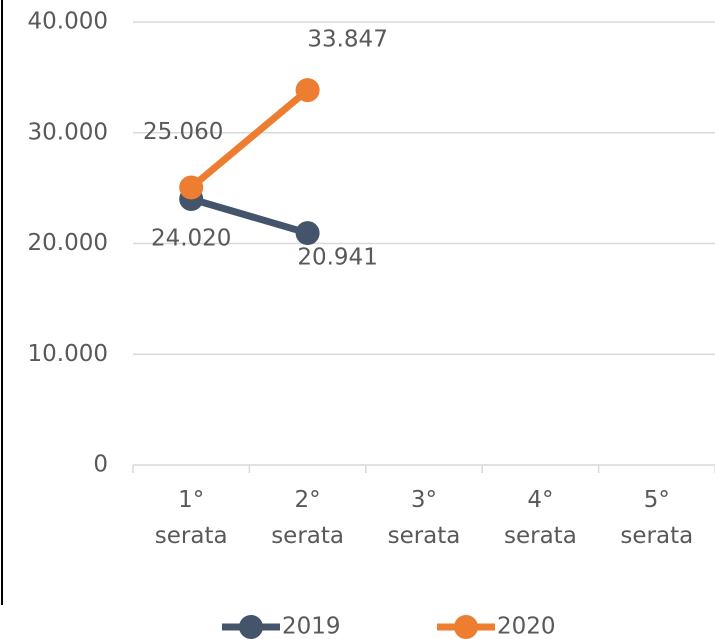 The image size is (715, 639). What do you see at coordinates (656, 518) in the screenshot?
I see `x-tick-label: 5° serata` at bounding box center [656, 518].